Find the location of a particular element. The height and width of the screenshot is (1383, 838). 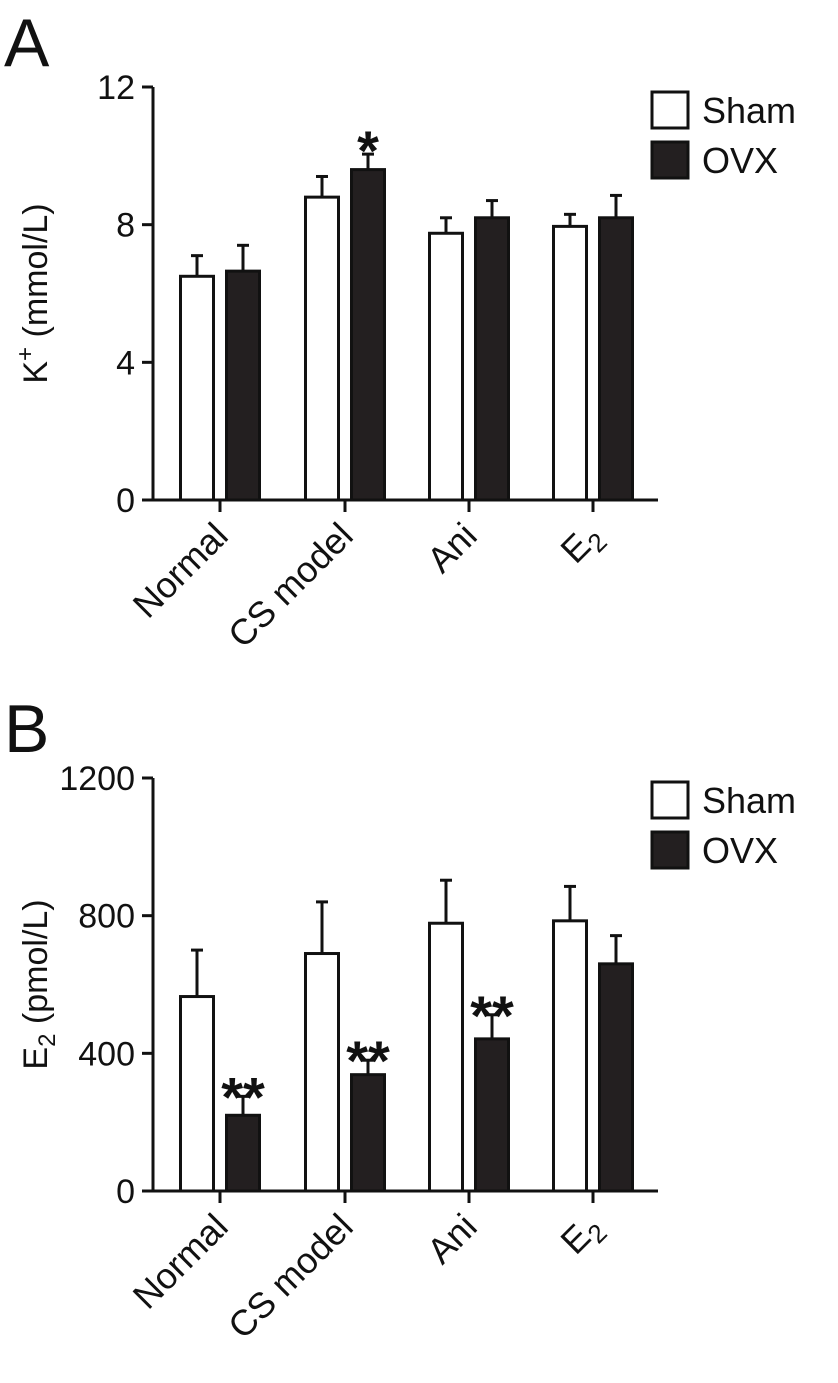

panel-letter-a: A is located at coordinates (27, 43).